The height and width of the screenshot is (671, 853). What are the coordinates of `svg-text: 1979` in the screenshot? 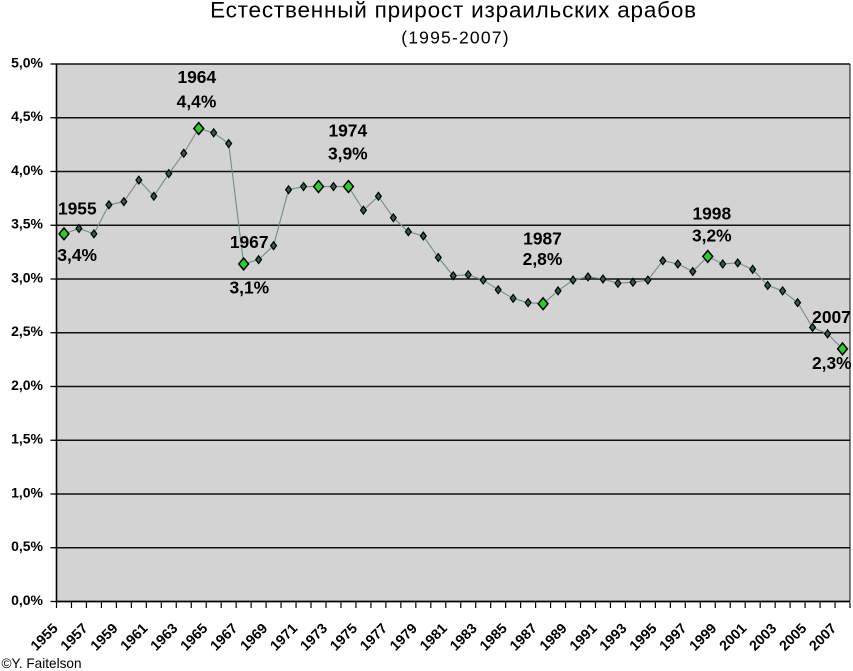 It's located at (404, 638).